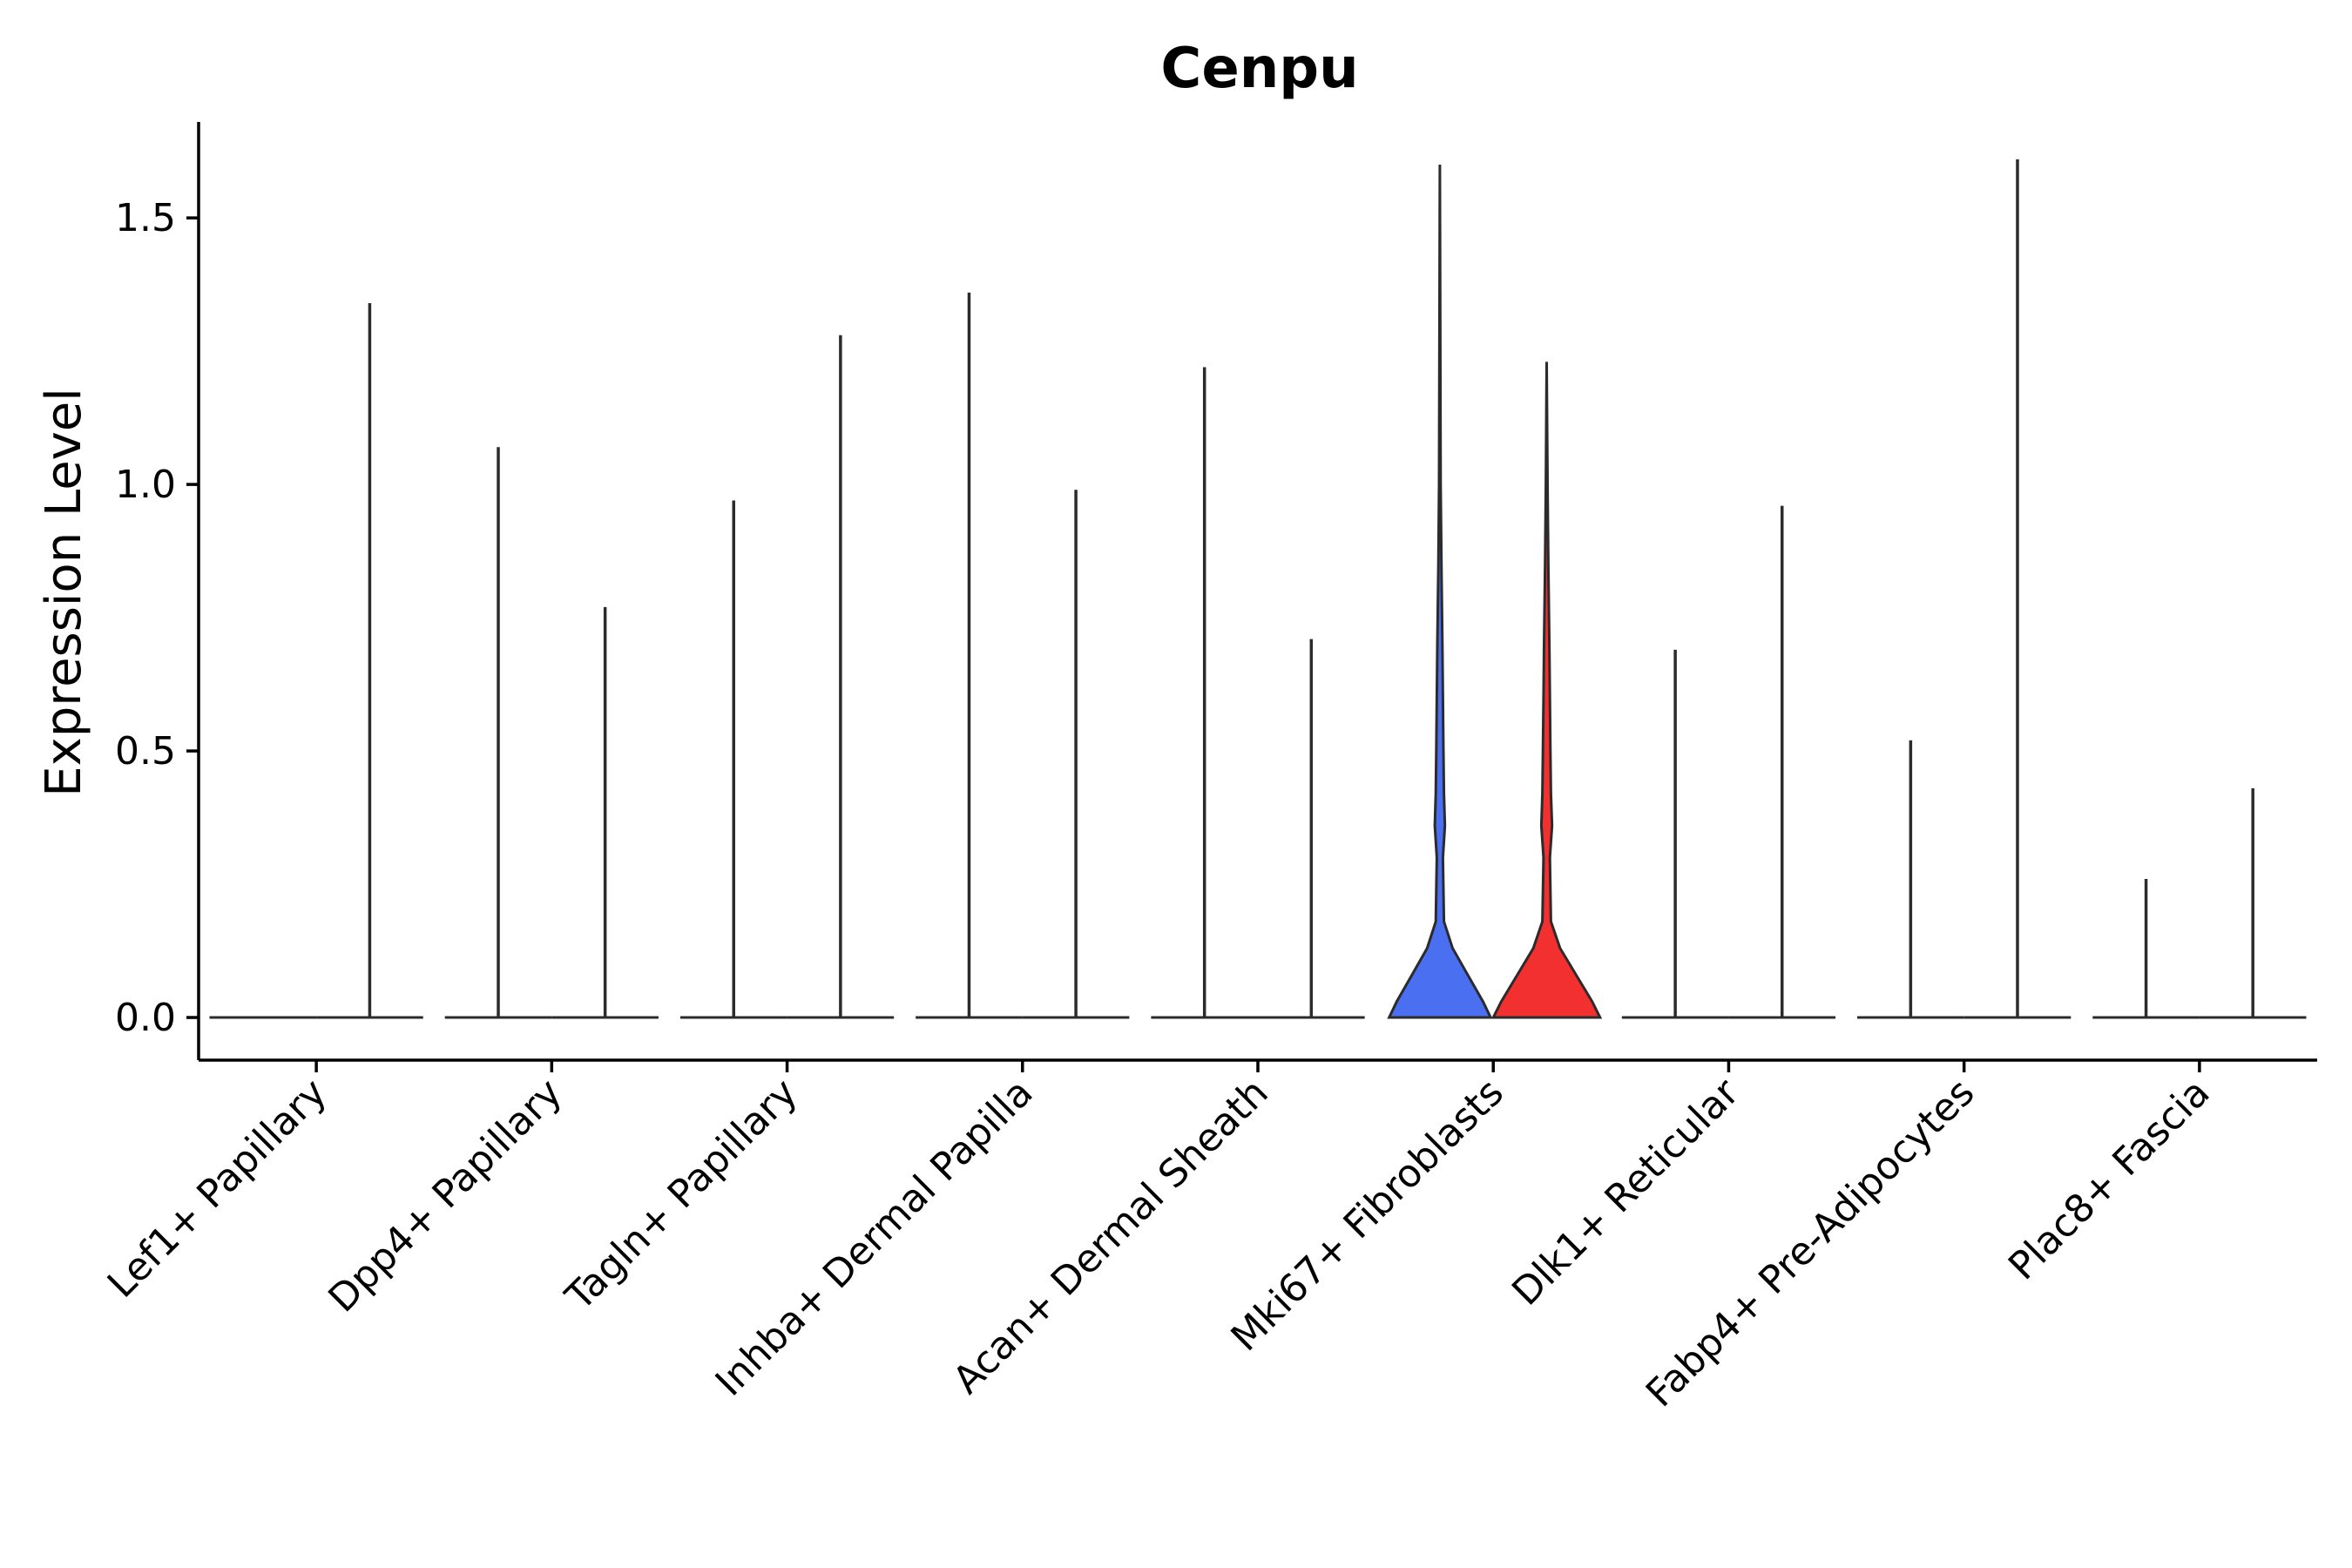 The height and width of the screenshot is (1568, 2352). Describe the element at coordinates (145, 485) in the screenshot. I see `y-tick-label-3: 1.0` at that location.